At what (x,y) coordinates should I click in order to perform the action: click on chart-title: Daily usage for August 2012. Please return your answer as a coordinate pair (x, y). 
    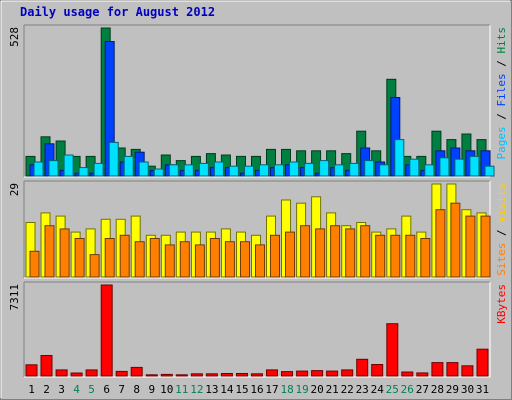
    Looking at the image, I should click on (117, 12).